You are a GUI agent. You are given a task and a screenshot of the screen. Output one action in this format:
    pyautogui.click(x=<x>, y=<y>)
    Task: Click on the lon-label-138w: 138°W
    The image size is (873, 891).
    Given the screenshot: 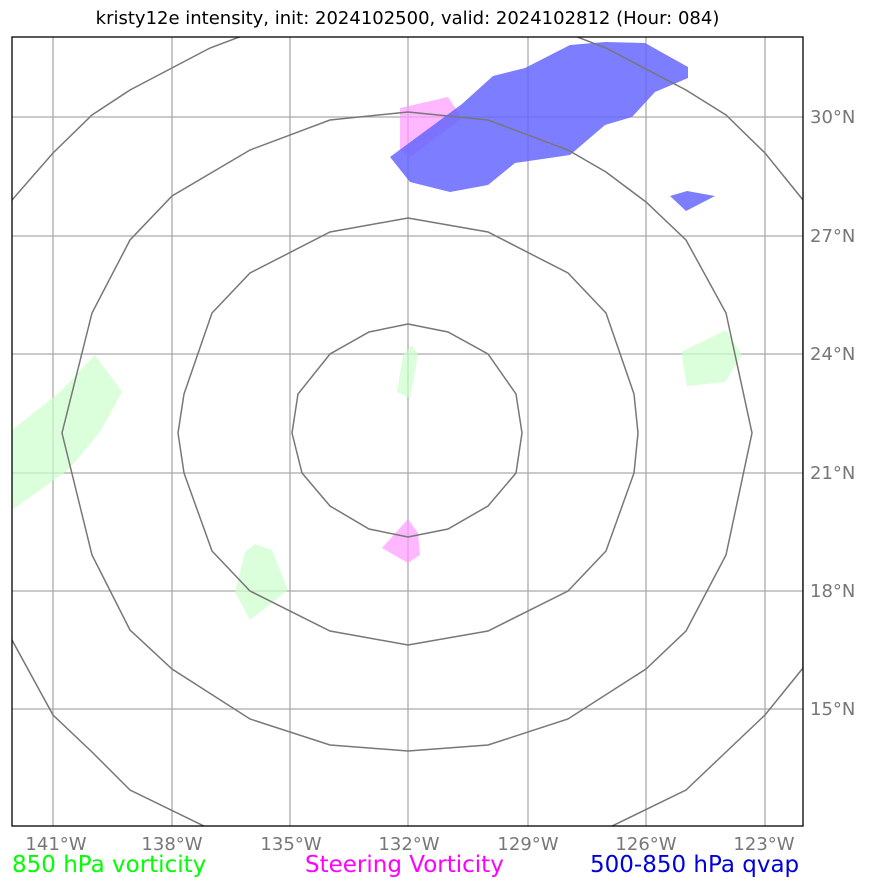 What is the action you would take?
    pyautogui.click(x=171, y=844)
    